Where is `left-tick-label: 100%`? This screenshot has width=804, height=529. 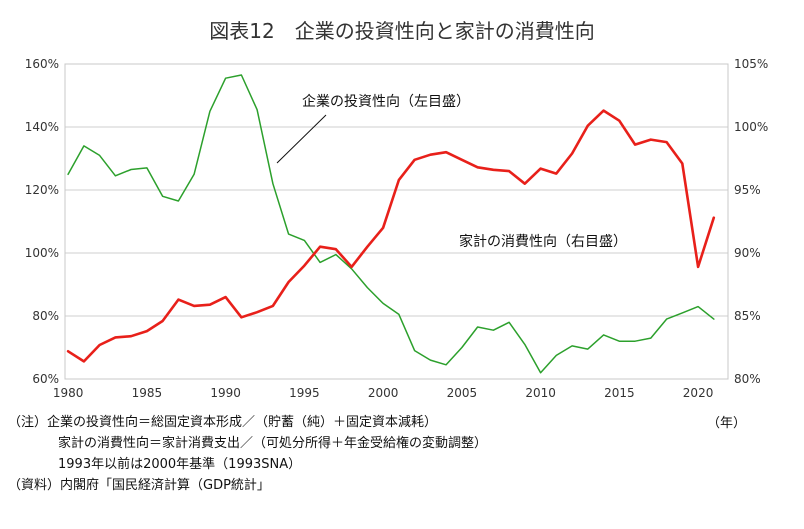
left-tick-label: 100% is located at coordinates (42, 253).